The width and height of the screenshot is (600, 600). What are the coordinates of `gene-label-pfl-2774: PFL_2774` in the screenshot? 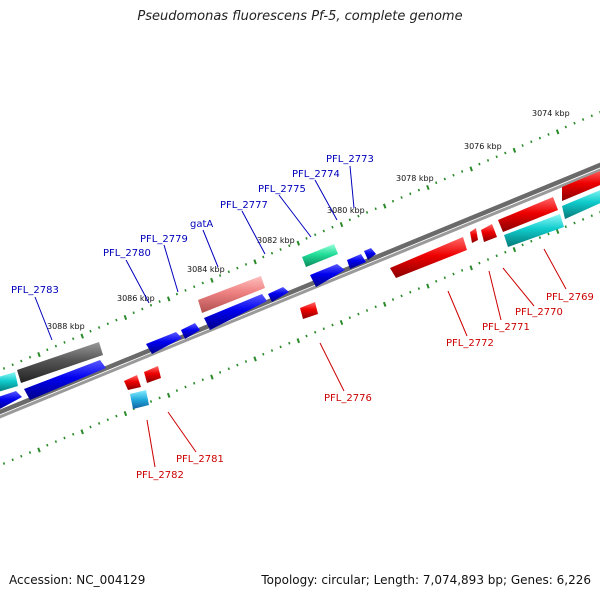 It's located at (316, 174).